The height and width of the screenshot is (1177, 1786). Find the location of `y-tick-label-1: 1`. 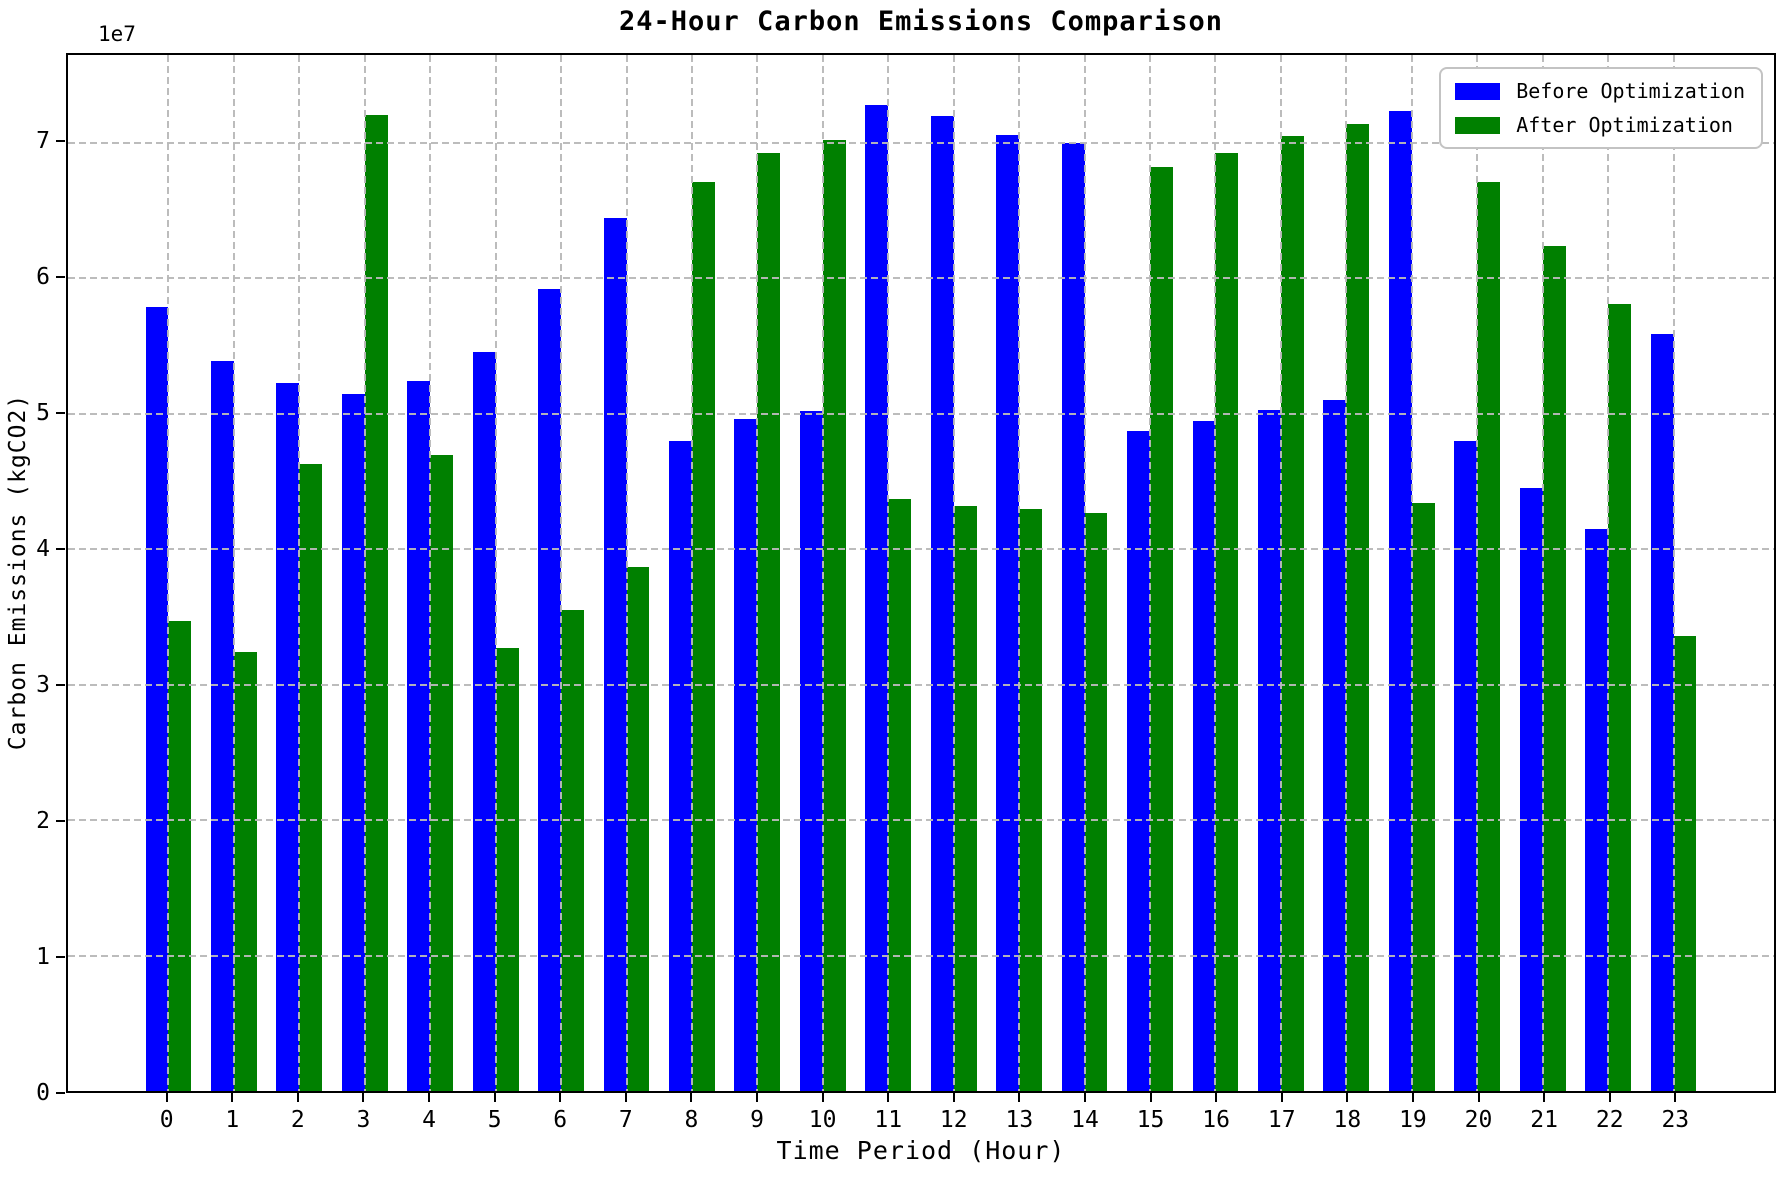

y-tick-label-1: 1 is located at coordinates (43, 957).